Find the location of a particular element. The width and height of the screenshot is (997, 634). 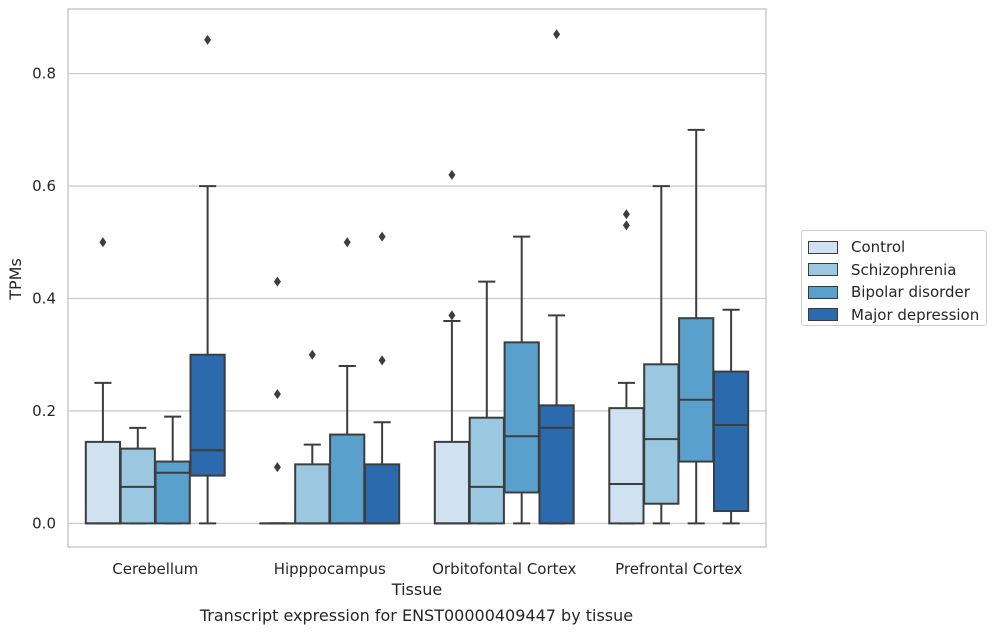

legend-label: Bipolar disorder is located at coordinates (910, 292).